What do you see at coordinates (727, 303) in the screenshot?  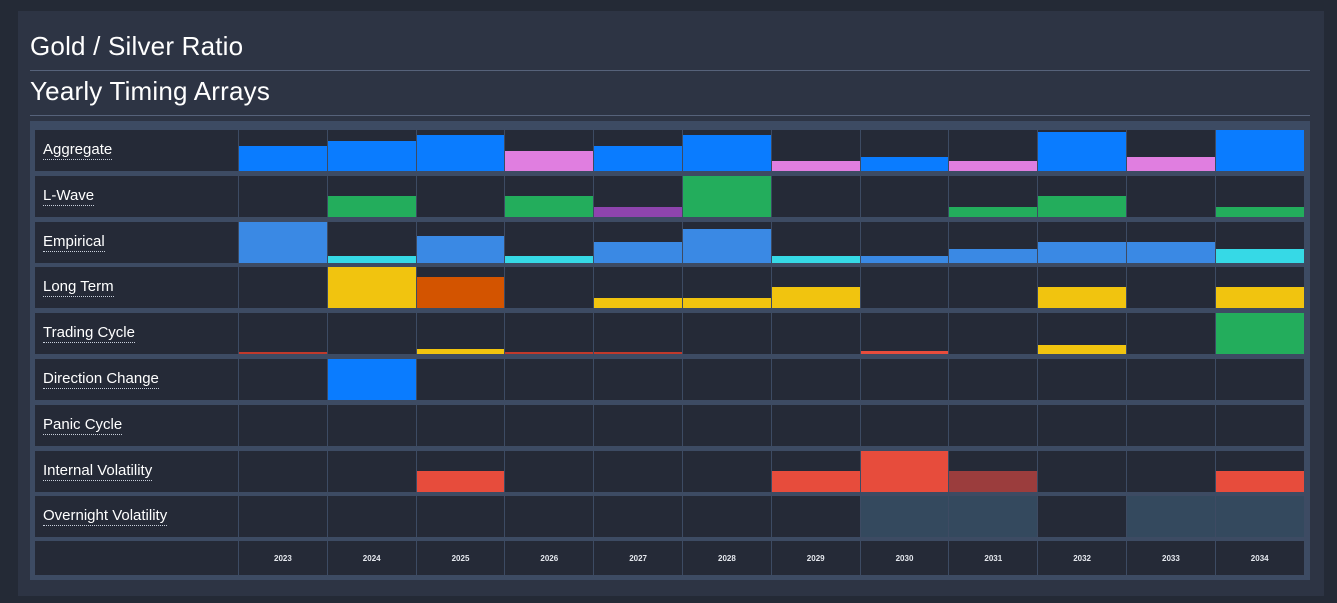 I see `bar-long-term-2028` at bounding box center [727, 303].